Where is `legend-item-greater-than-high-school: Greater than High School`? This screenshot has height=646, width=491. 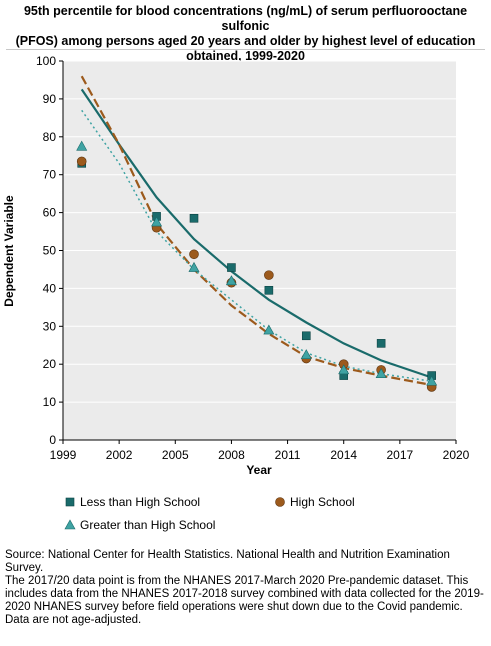
legend-item-greater-than-high-school: Greater than High School is located at coordinates (139, 525).